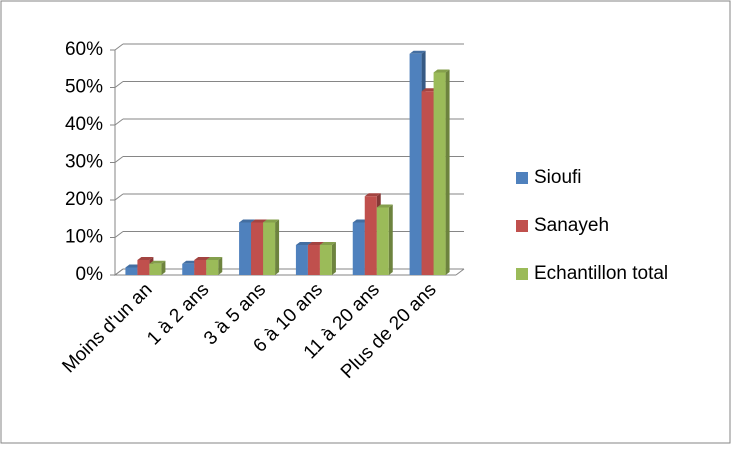  I want to click on y-tick-label: 0%, so click(90, 274).